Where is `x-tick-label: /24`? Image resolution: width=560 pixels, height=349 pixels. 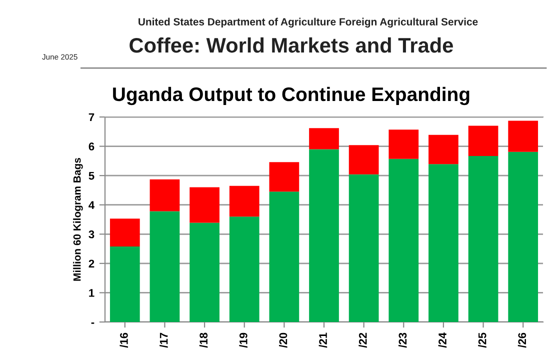 x-tick-label: /24 is located at coordinates (442, 340).